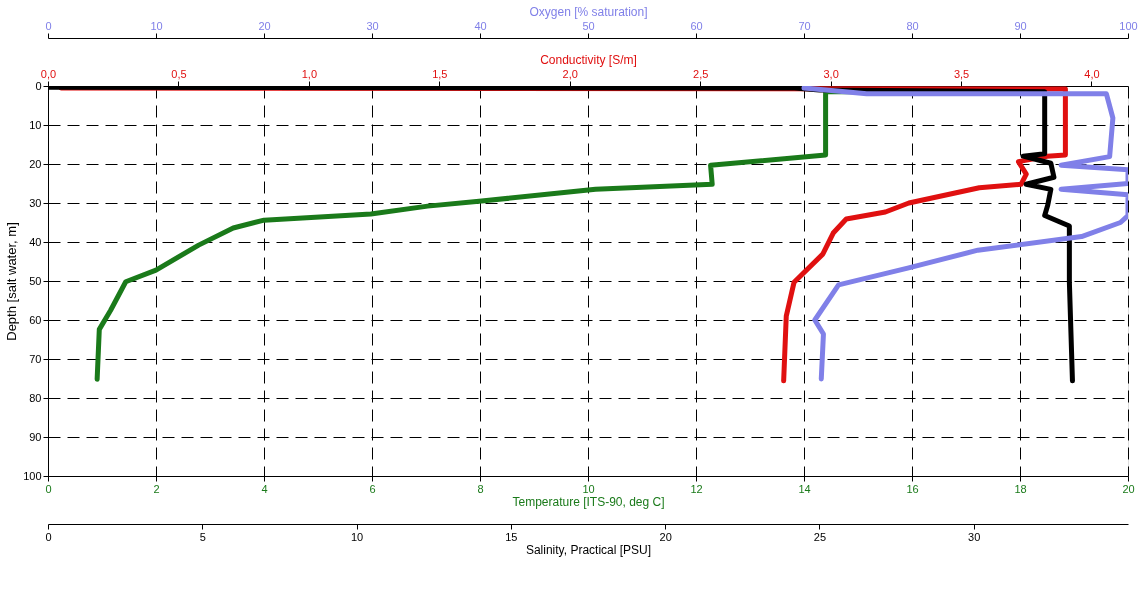 This screenshot has height=616, width=1145. I want to click on x2-tick-label: 0,5, so click(179, 73).